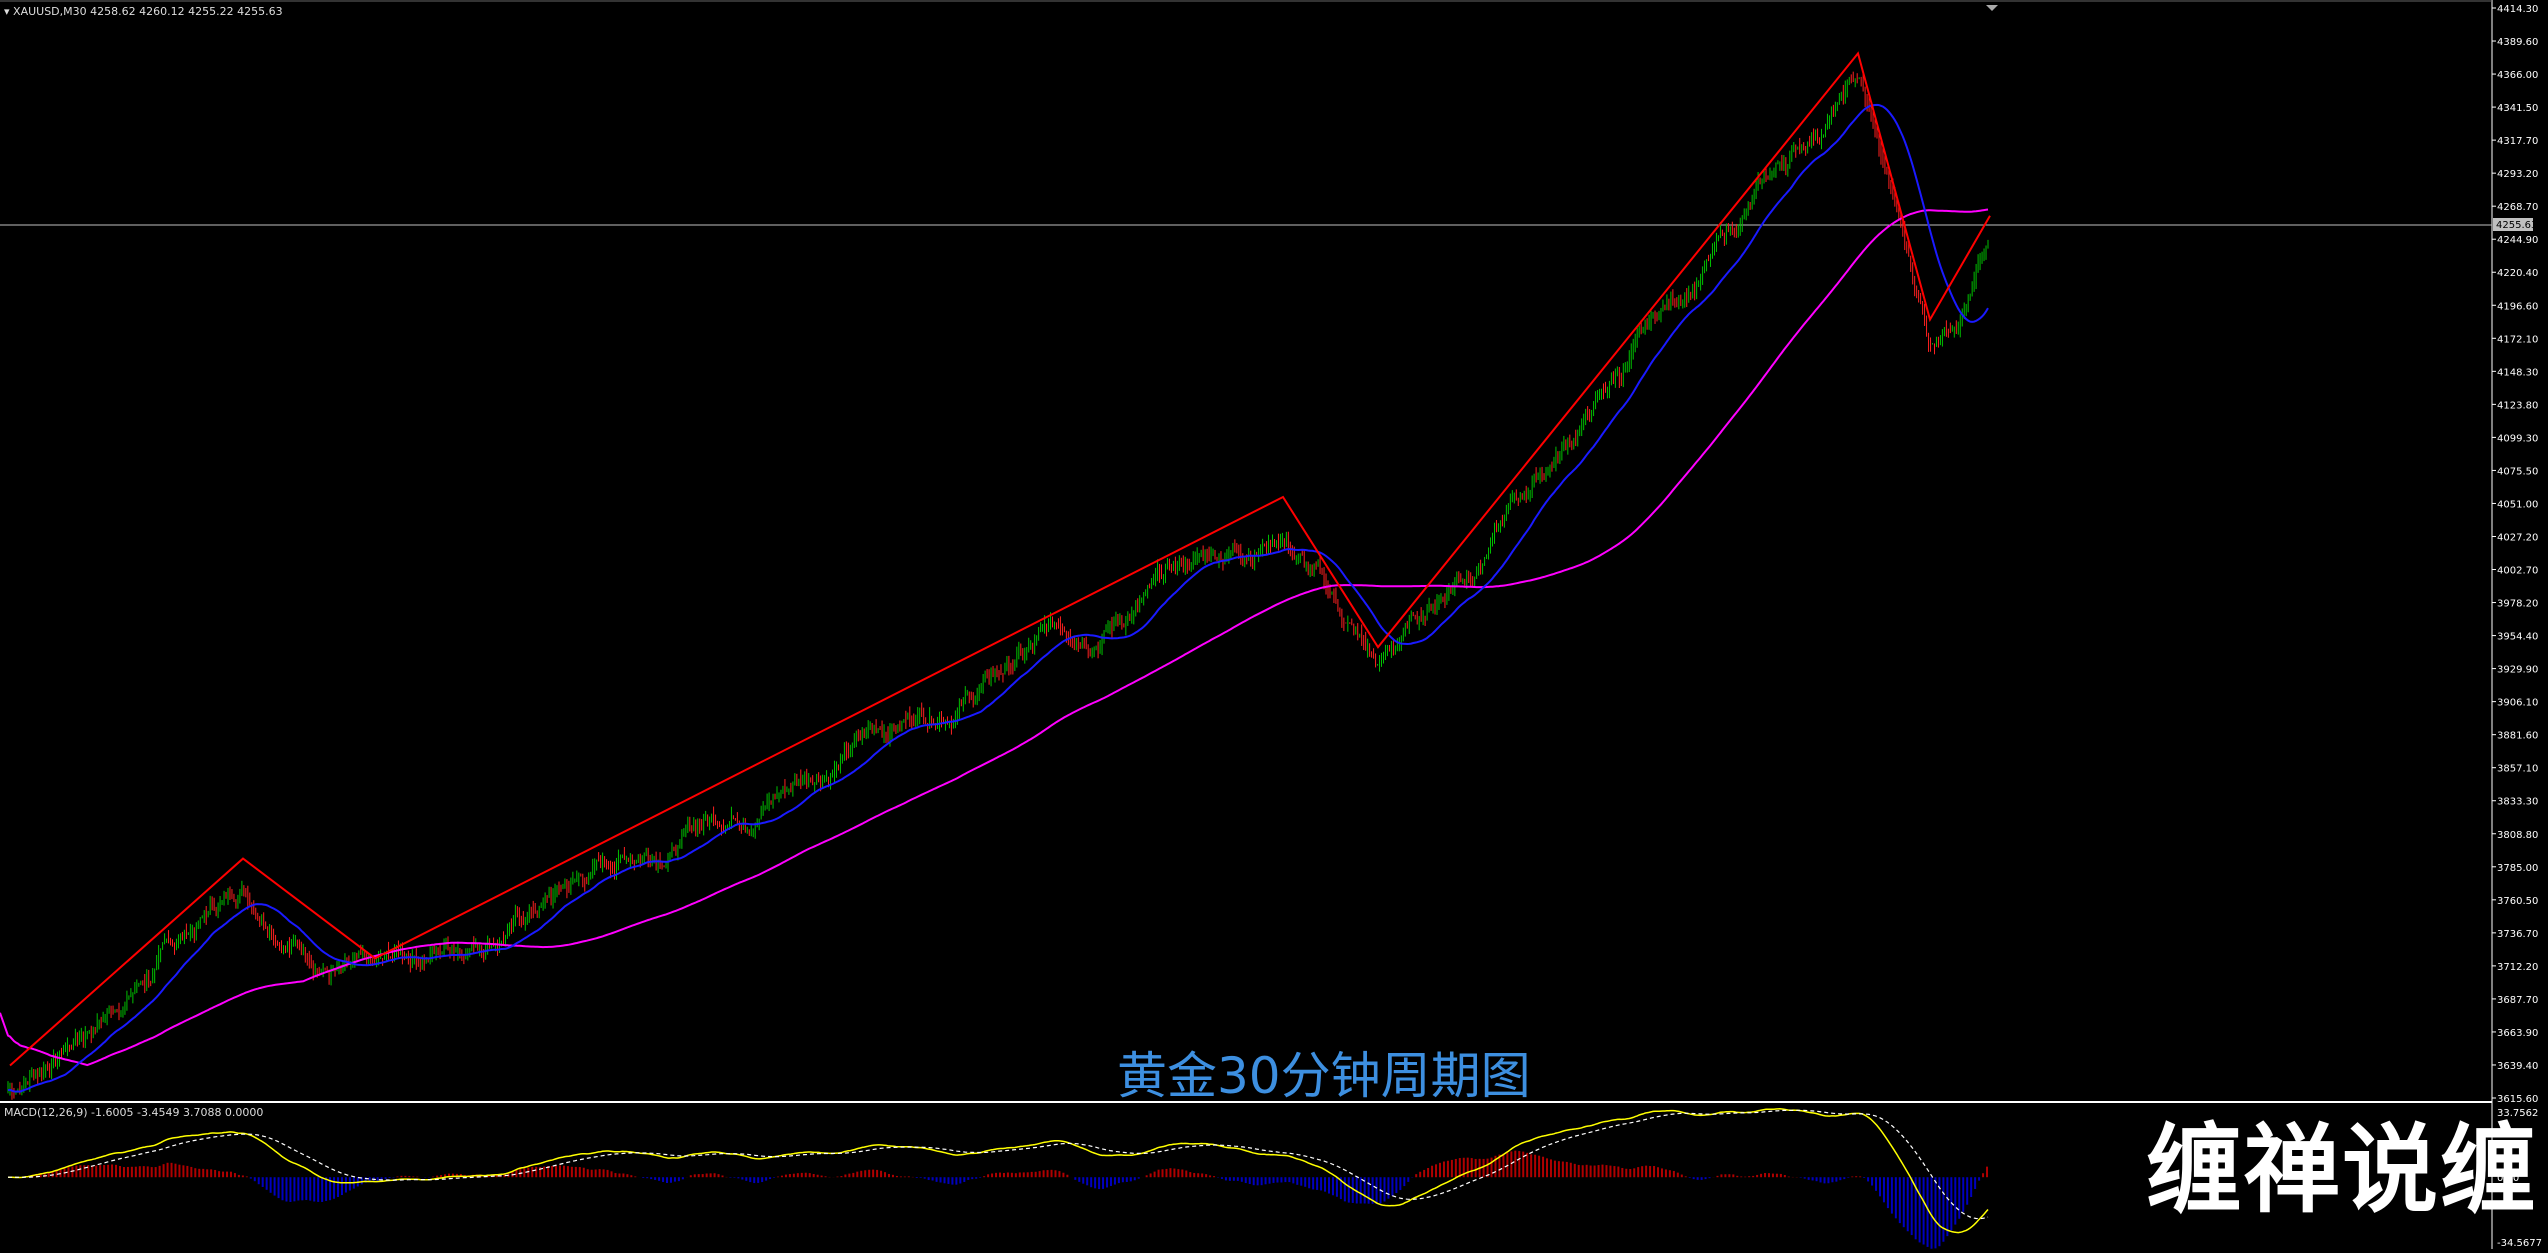 This screenshot has height=1253, width=2548. Describe the element at coordinates (2517, 240) in the screenshot. I see `price-axis-label: 4244.90` at that location.